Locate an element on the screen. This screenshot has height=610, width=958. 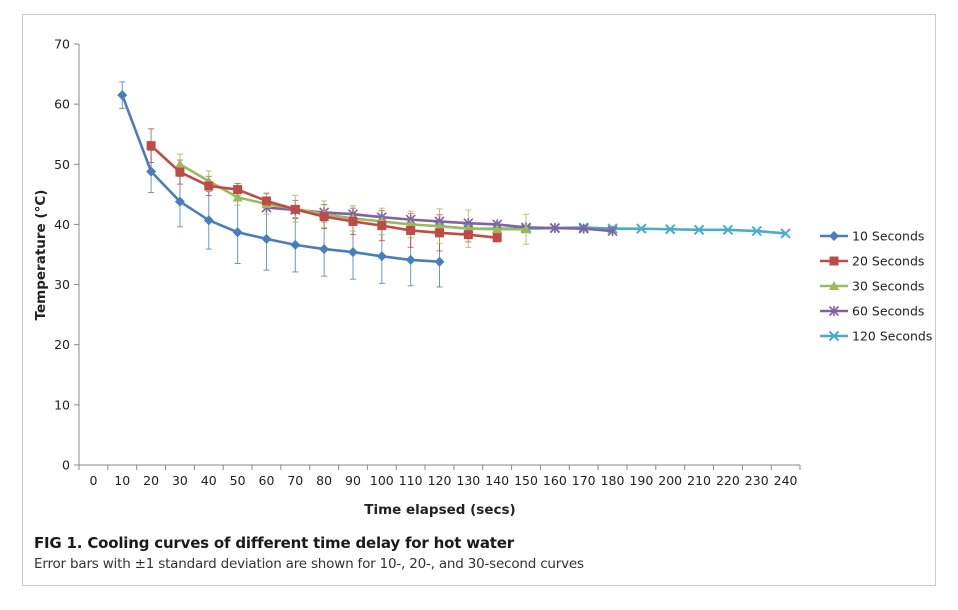
y-tick-label: 60 is located at coordinates (62, 104).